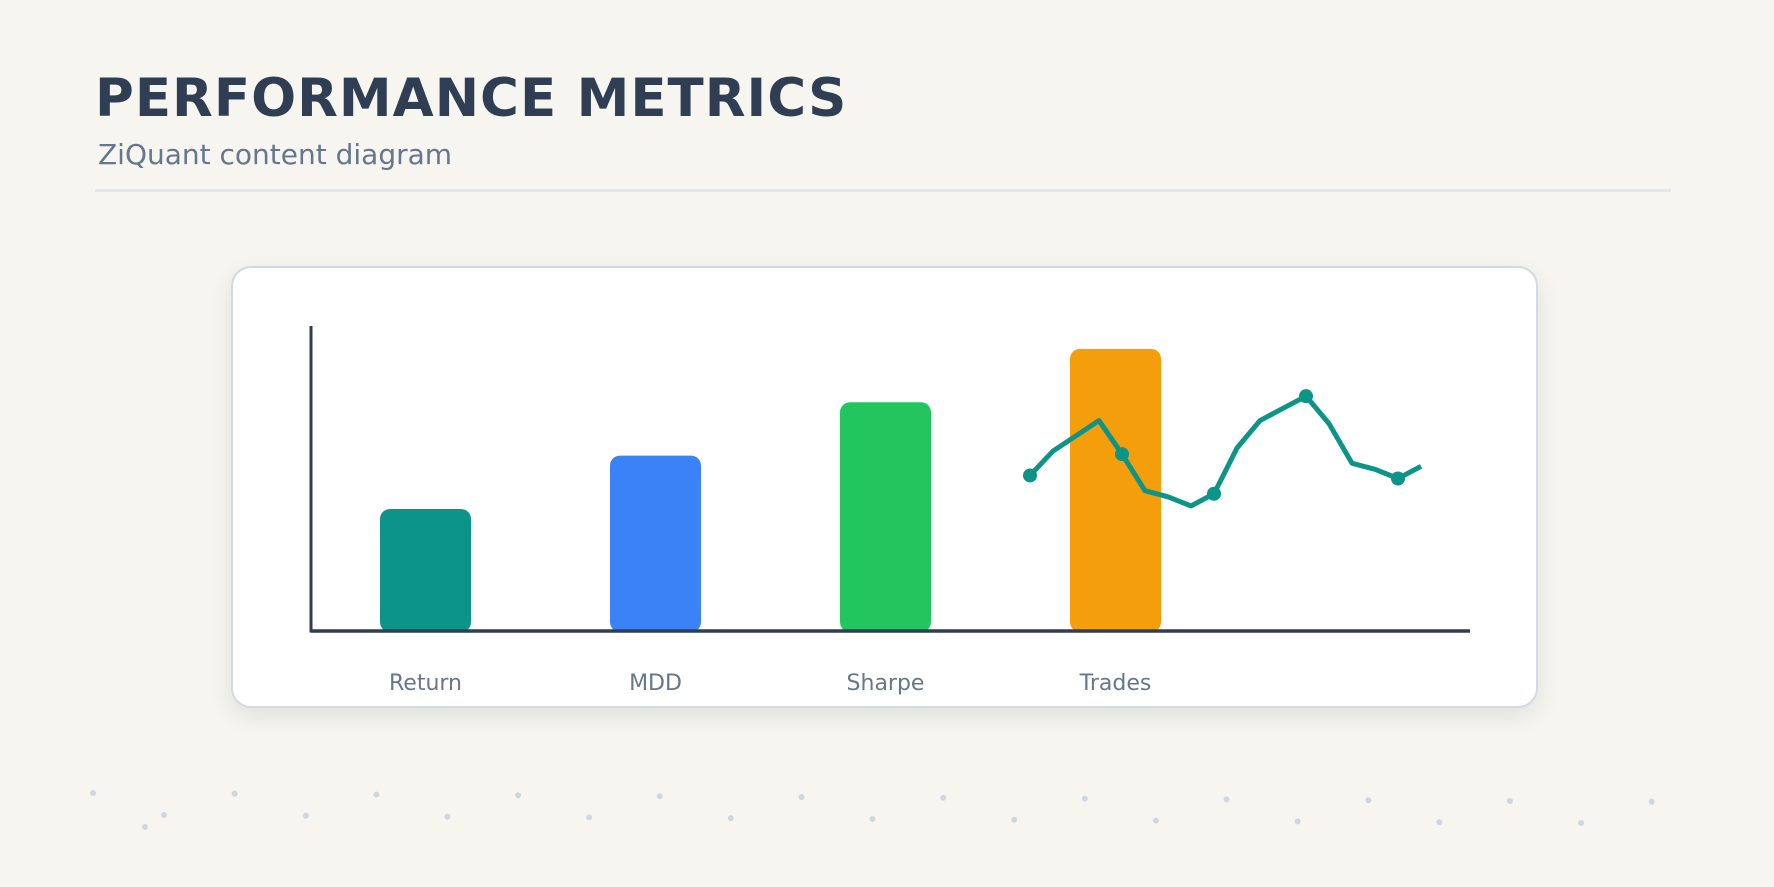 The height and width of the screenshot is (887, 1774). What do you see at coordinates (872, 810) in the screenshot?
I see `decorative-dots` at bounding box center [872, 810].